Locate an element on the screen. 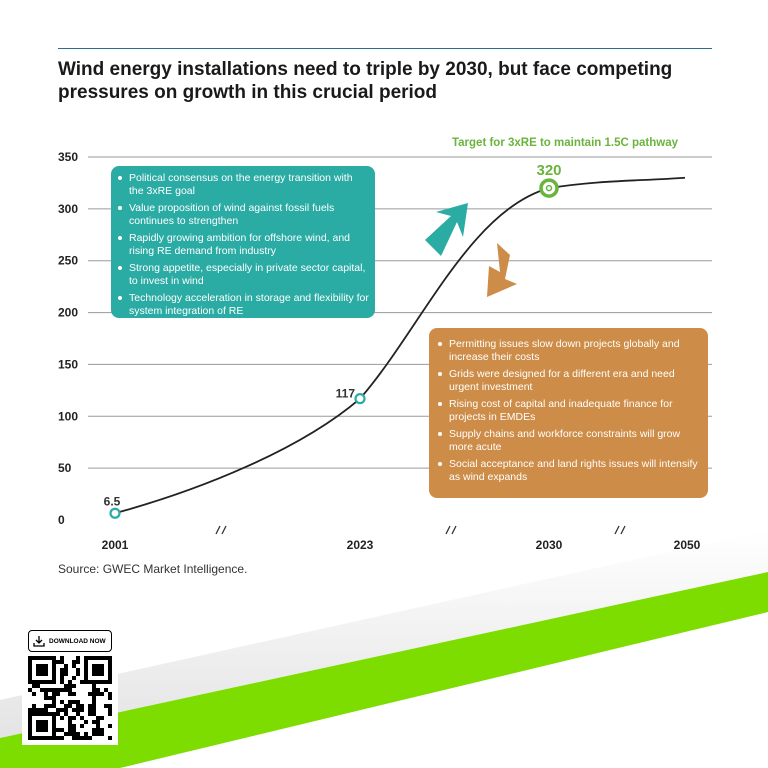 The width and height of the screenshot is (768, 768). qr-code is located at coordinates (70, 698).